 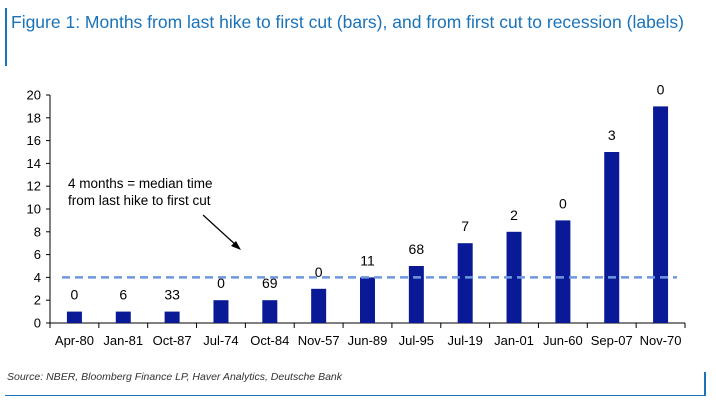 I want to click on bar-data-label: 7, so click(x=465, y=226).